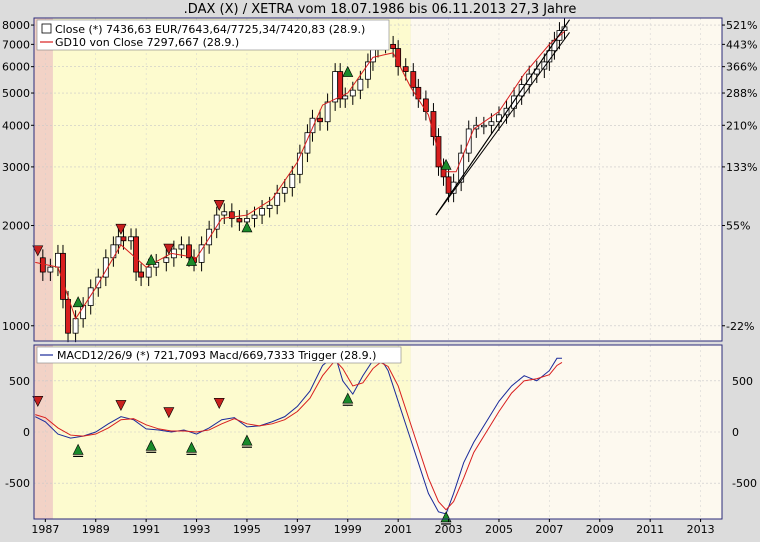  Describe the element at coordinates (348, 529) in the screenshot. I see `x-tick-label: 1999` at that location.